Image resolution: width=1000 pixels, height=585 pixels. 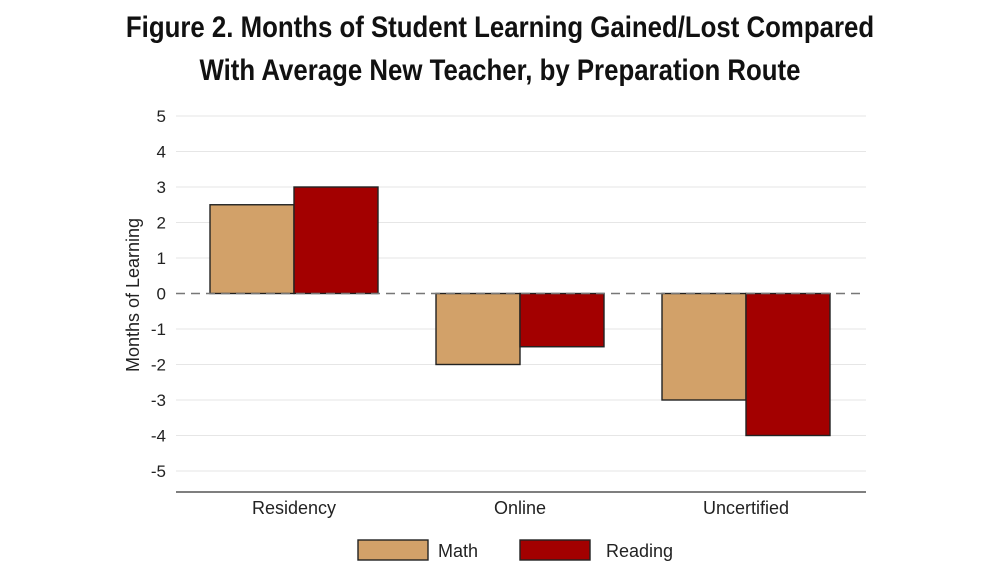 What do you see at coordinates (478, 329) in the screenshot?
I see `bar-math-online` at bounding box center [478, 329].